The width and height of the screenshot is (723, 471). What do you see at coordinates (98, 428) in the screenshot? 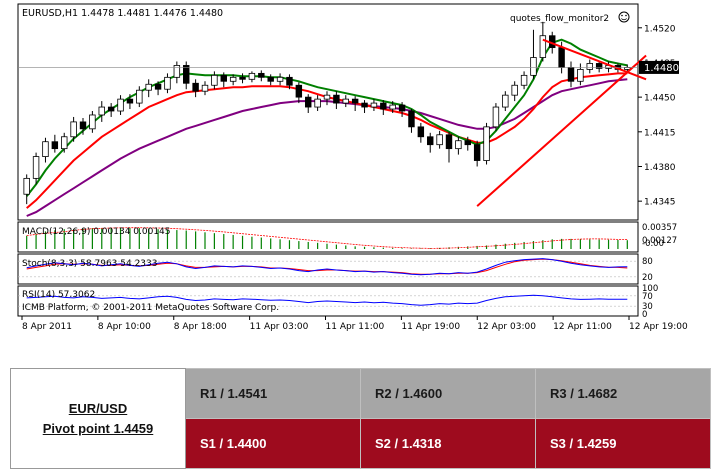
I see `pivot-label: Pivot point 1.4459` at bounding box center [98, 428].